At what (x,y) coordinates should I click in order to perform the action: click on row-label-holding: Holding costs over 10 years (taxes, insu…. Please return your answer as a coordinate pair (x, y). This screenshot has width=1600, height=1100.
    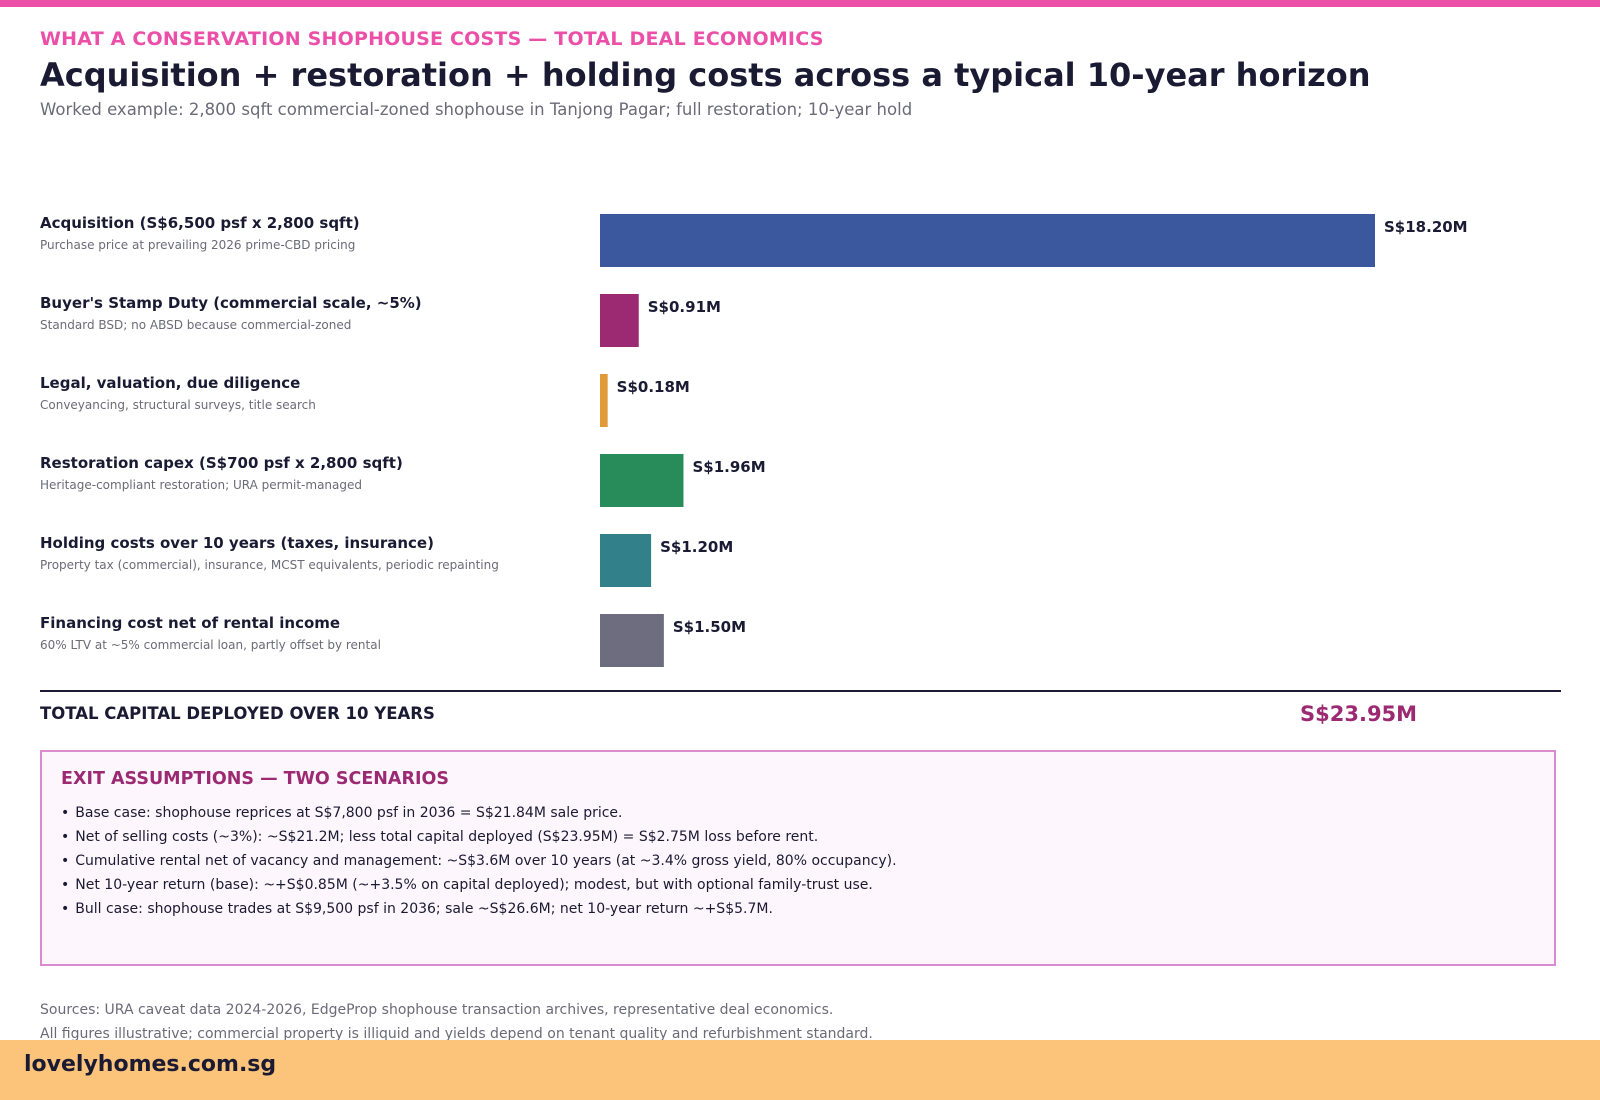
    Looking at the image, I should click on (300, 553).